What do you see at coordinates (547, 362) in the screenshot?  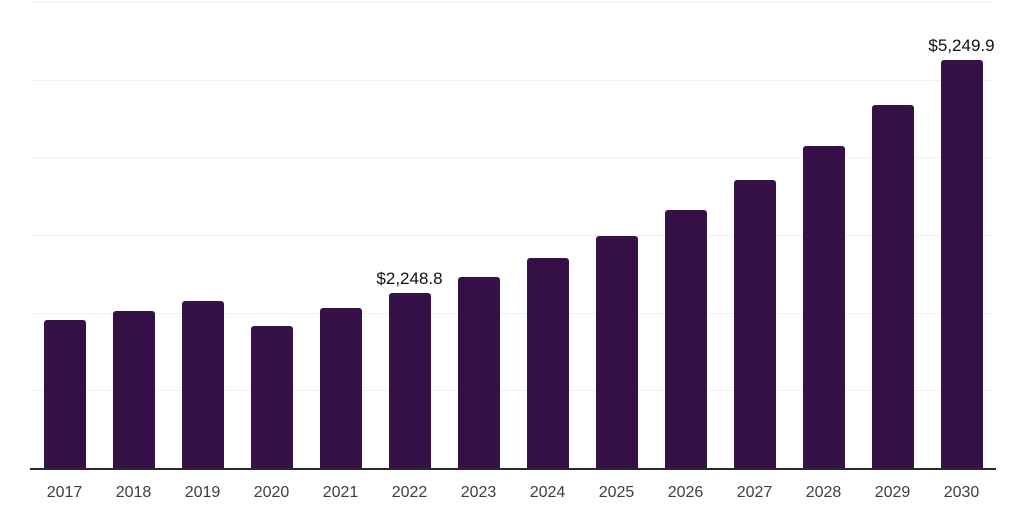 I see `bar-2024` at bounding box center [547, 362].